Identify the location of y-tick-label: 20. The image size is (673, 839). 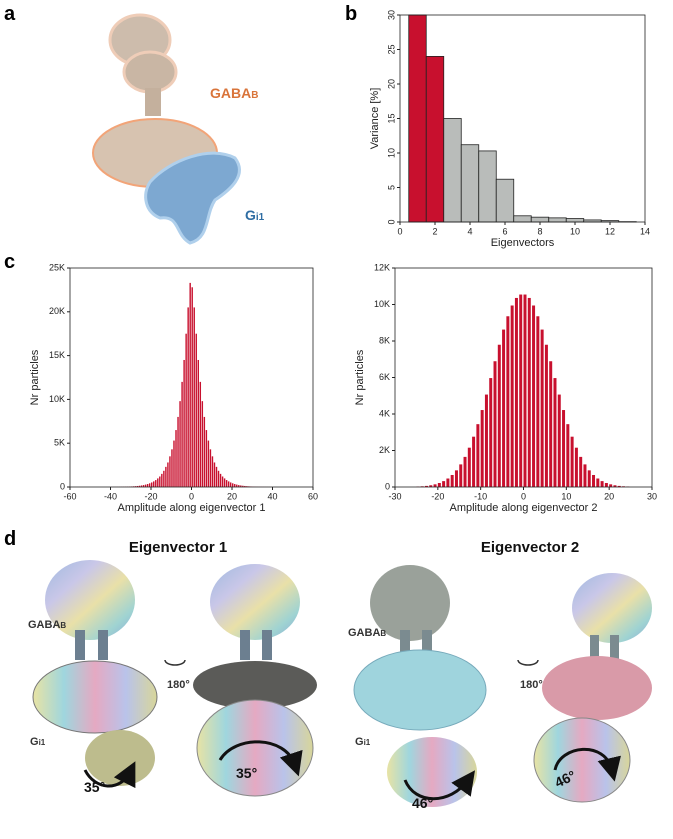
(391, 84).